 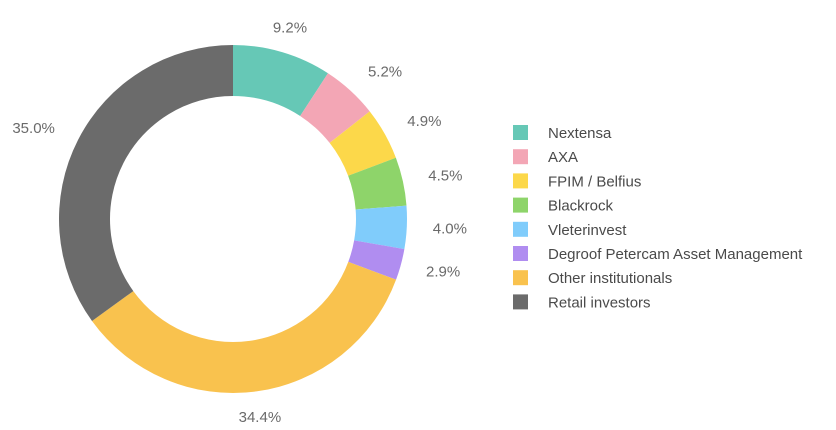 I want to click on slice-vleterinvest, so click(x=380, y=227).